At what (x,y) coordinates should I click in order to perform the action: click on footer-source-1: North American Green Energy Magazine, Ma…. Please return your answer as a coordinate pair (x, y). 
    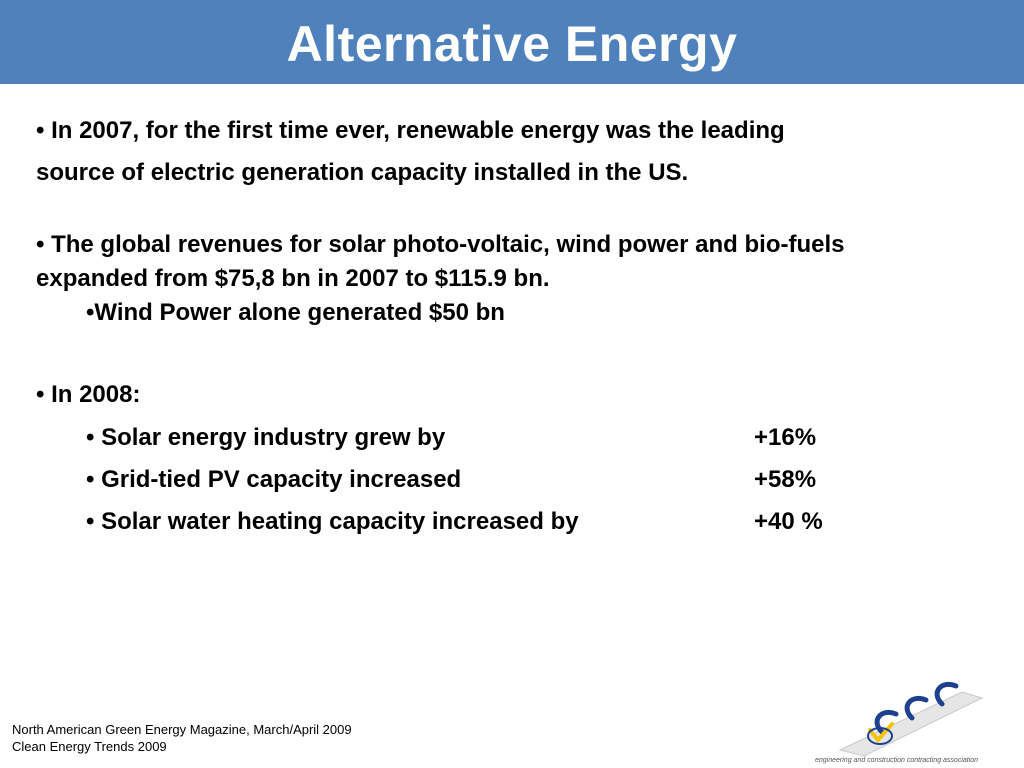
    Looking at the image, I should click on (182, 729).